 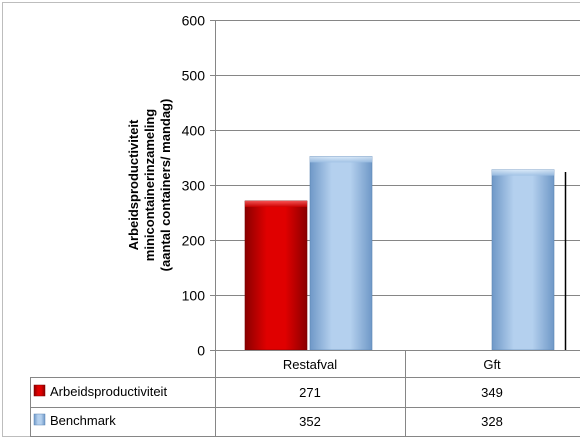 What do you see at coordinates (310, 392) in the screenshot?
I see `table-cell-arbeidsproductiviteit-restafval: 271` at bounding box center [310, 392].